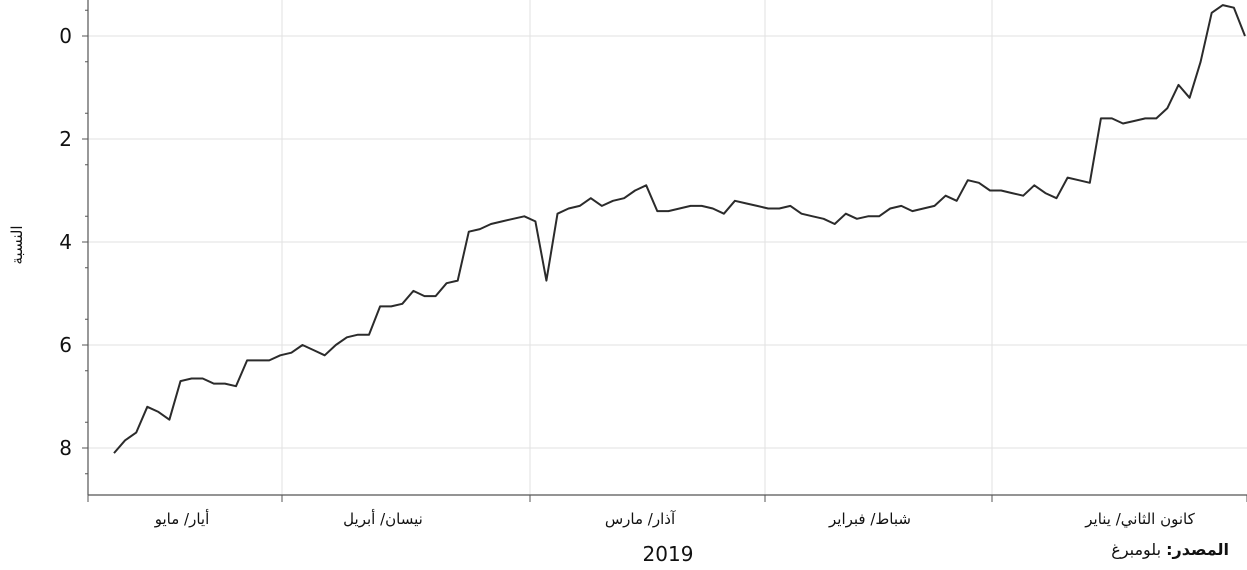  What do you see at coordinates (65, 448) in the screenshot?
I see `y-tick-label: 8` at bounding box center [65, 448].